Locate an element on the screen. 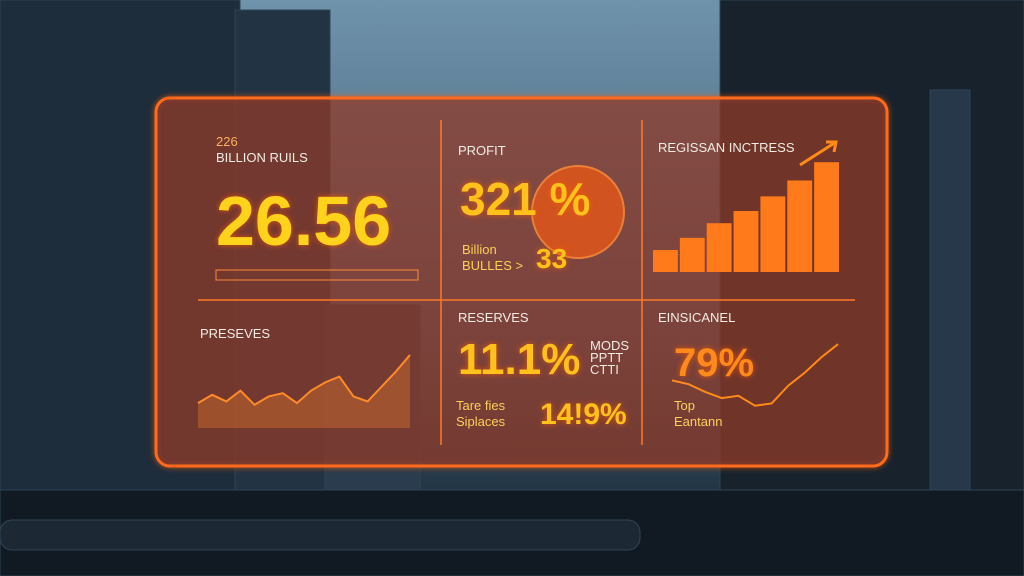  label: PPTT is located at coordinates (606, 357).